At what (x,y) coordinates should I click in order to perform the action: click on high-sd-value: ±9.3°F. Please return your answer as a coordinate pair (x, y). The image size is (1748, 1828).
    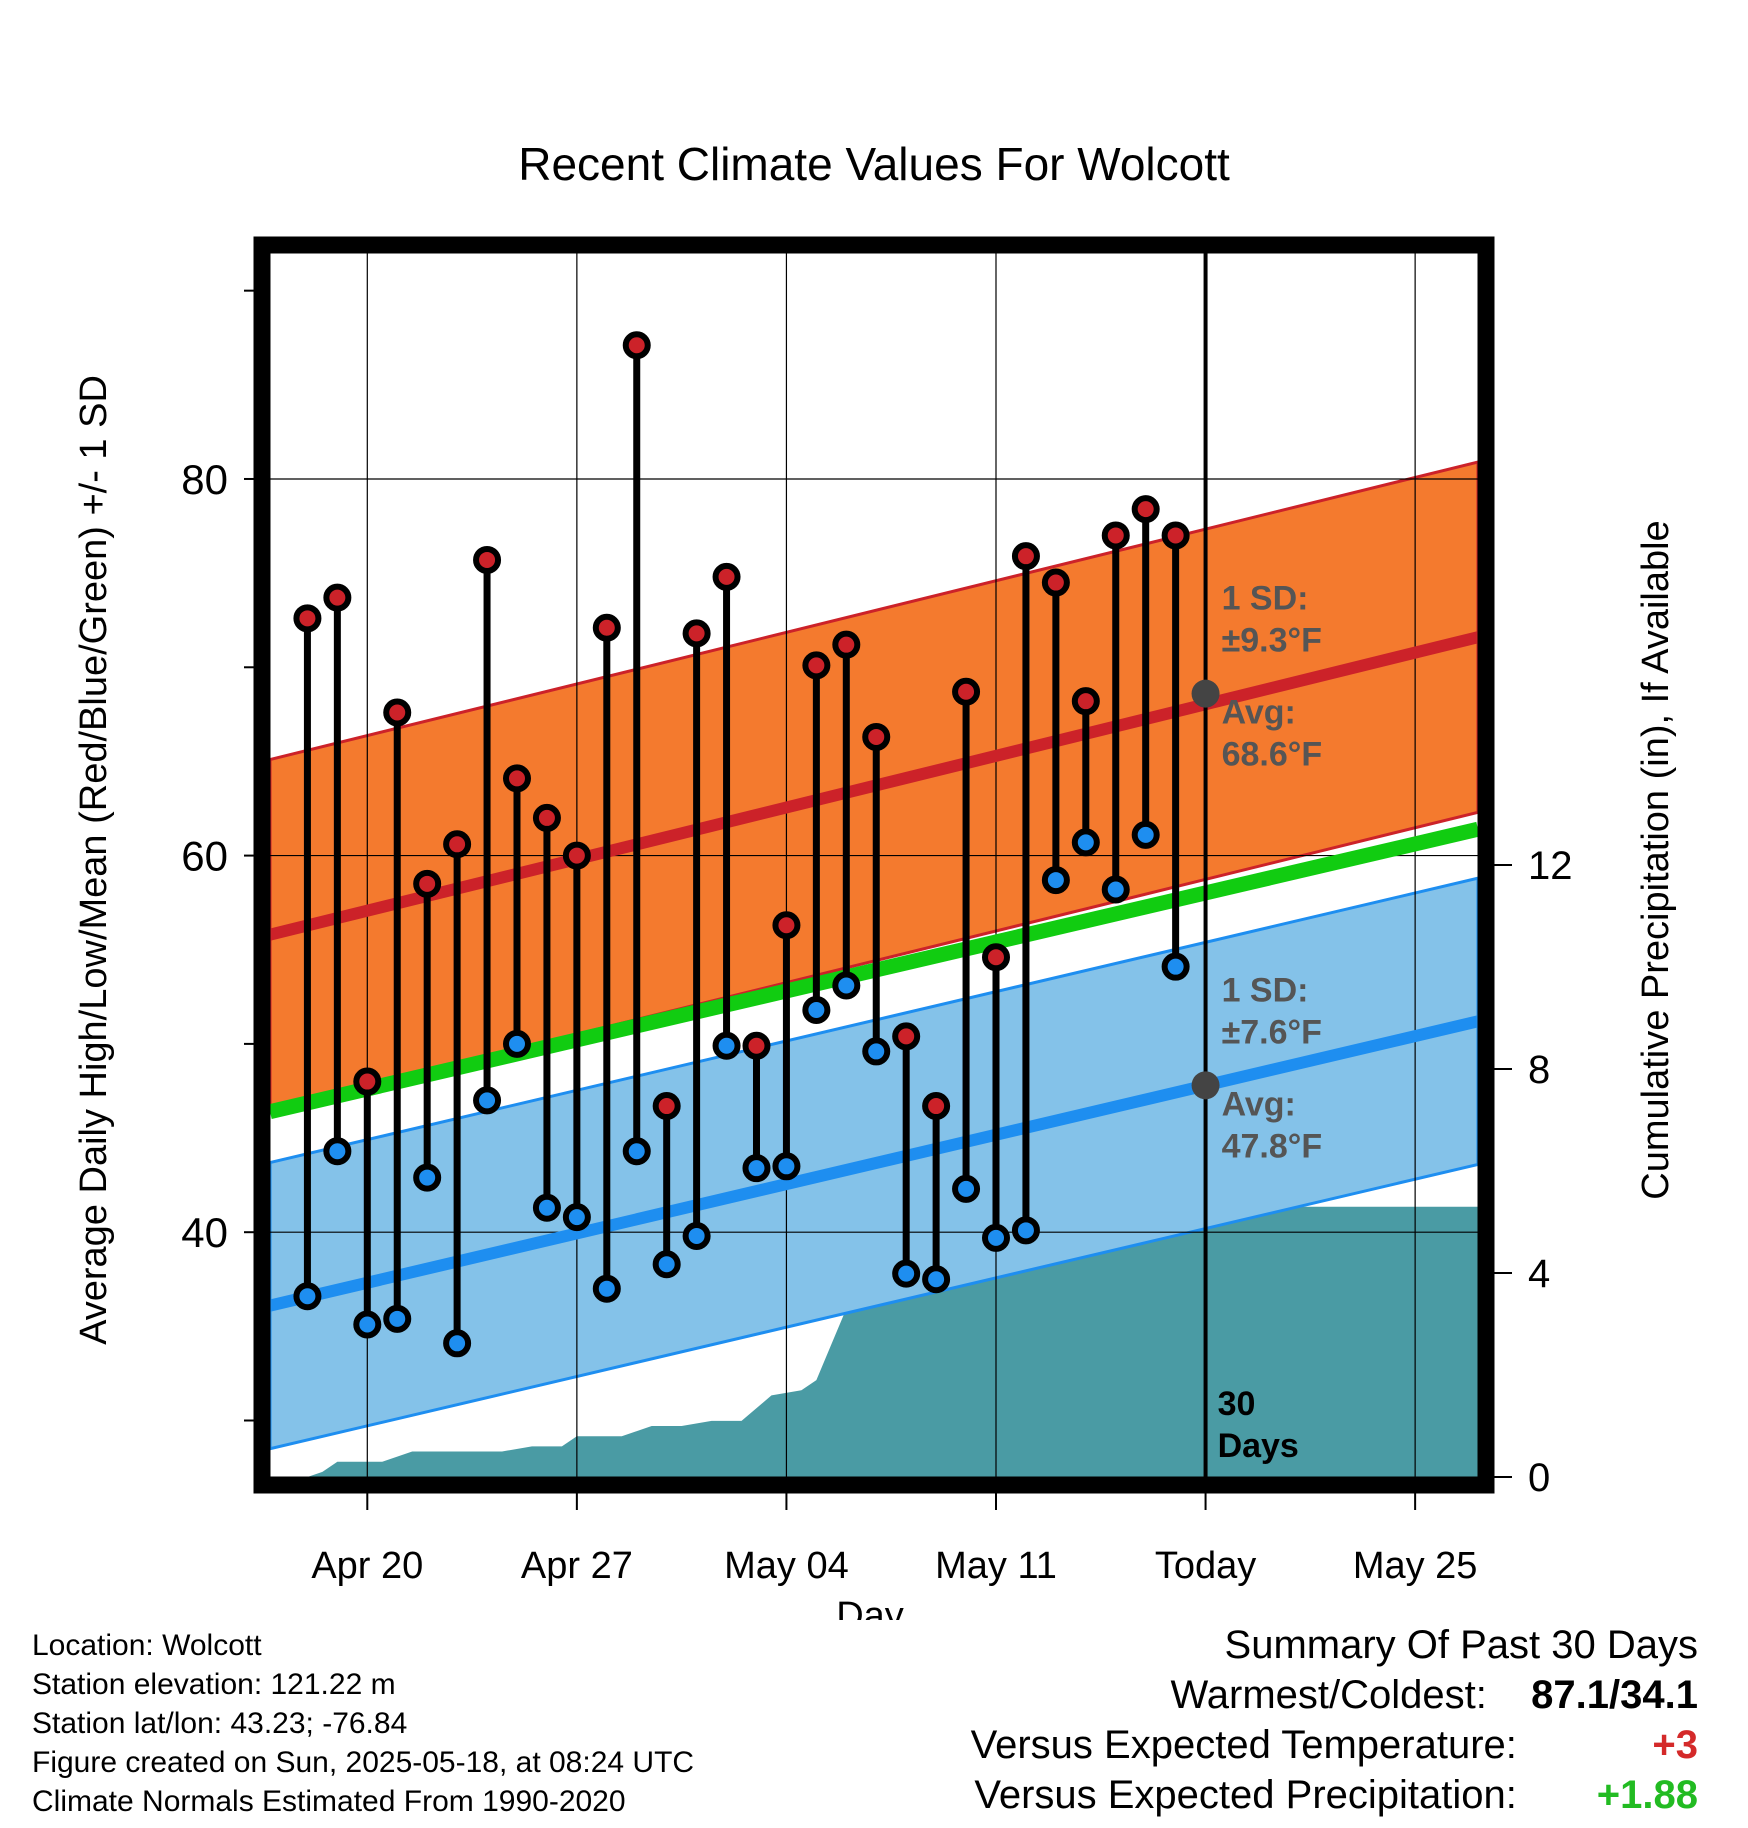
    Looking at the image, I should click on (1272, 641).